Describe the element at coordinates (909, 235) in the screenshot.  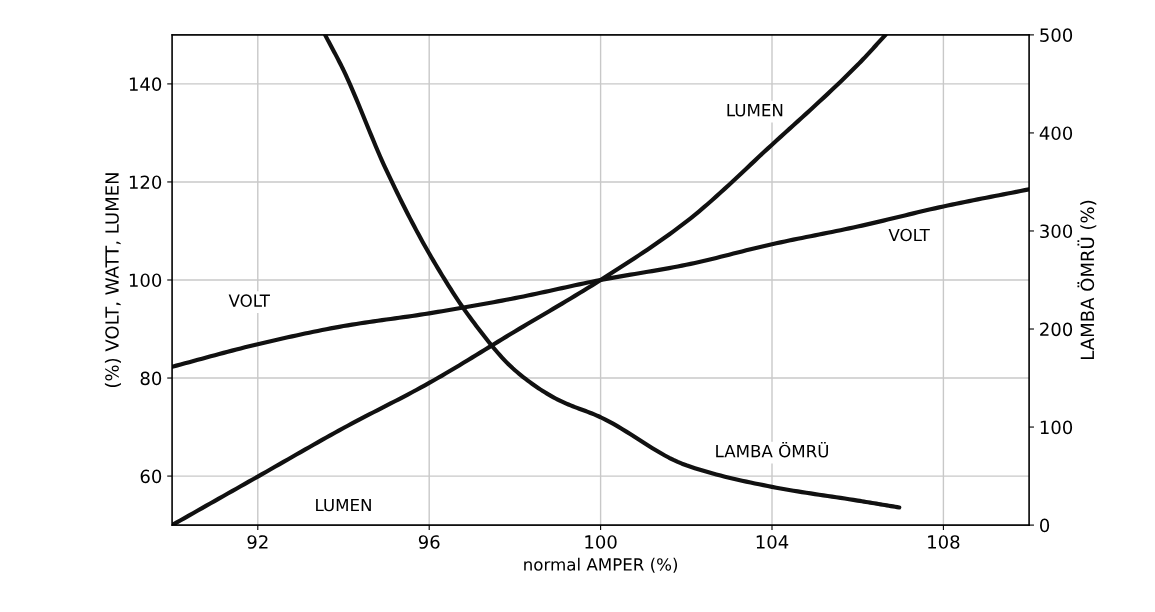
I see `series-label: VOLT` at that location.